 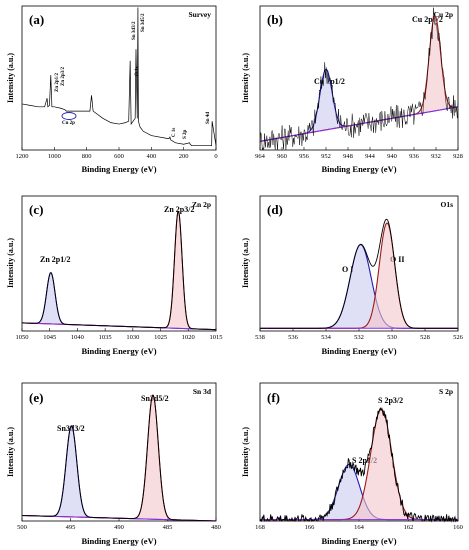 What do you see at coordinates (200, 14) in the screenshot?
I see `panel-a-title: Survey` at bounding box center [200, 14].